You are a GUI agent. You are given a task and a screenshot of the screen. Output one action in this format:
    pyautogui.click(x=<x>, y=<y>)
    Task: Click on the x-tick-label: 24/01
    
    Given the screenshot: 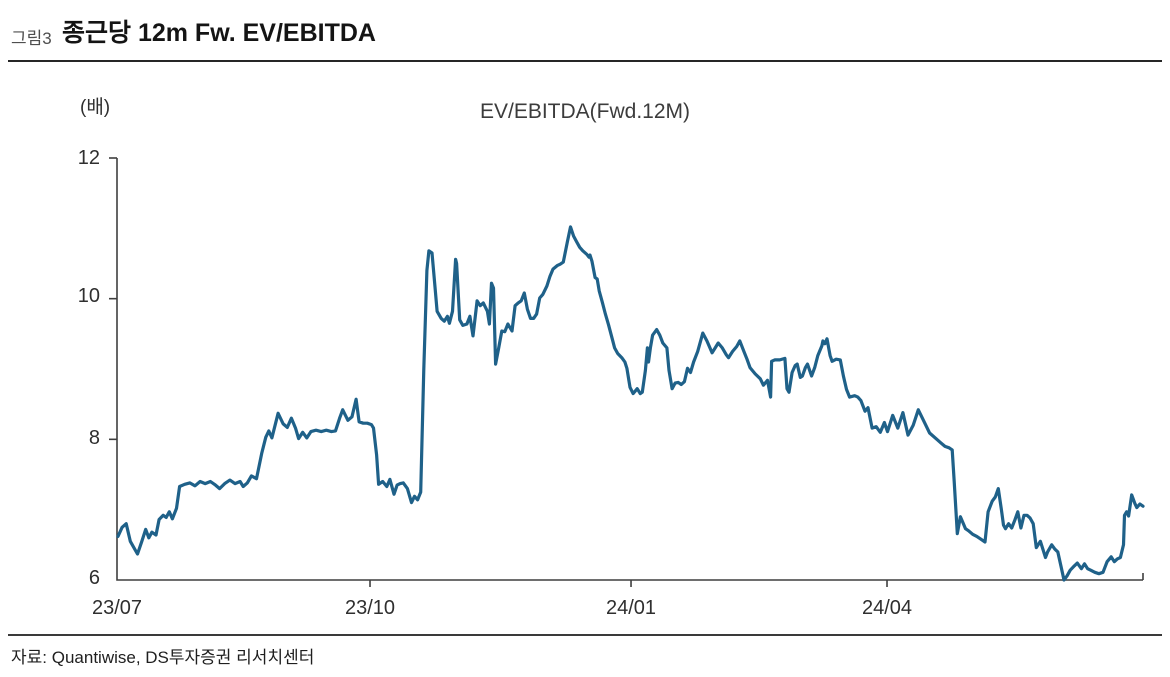 What is the action you would take?
    pyautogui.click(x=631, y=608)
    